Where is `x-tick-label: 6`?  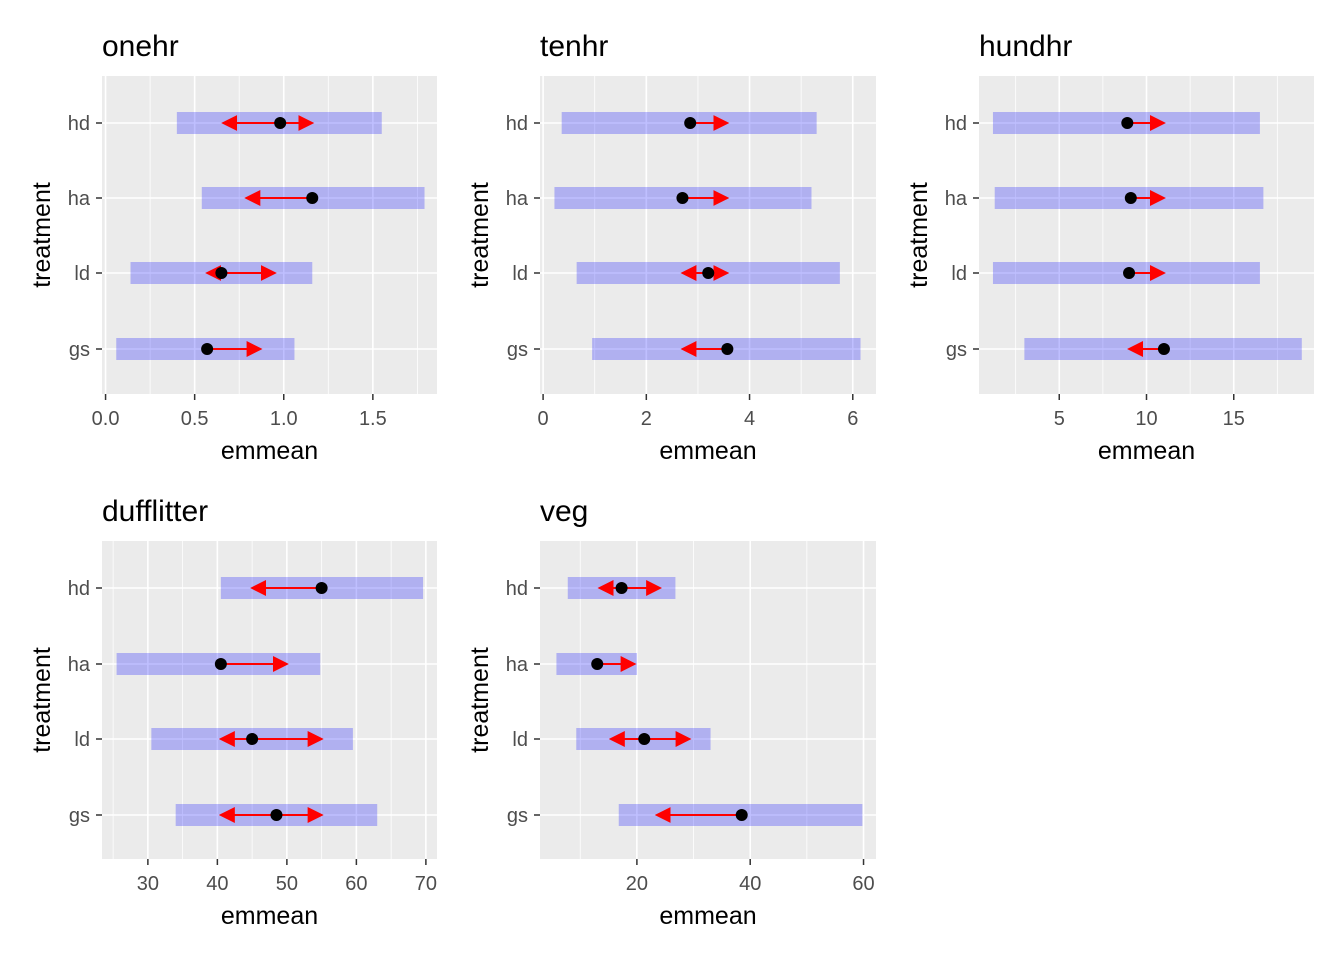 x-tick-label: 6 is located at coordinates (852, 419).